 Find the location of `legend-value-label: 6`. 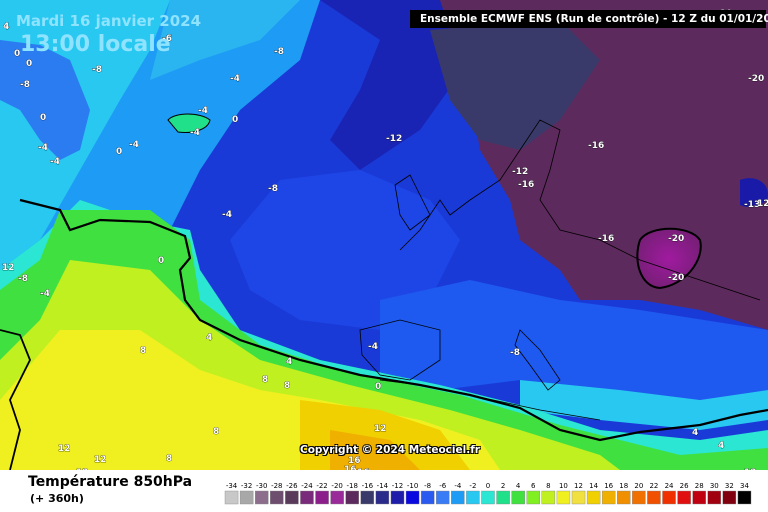

legend-value-label: 6 is located at coordinates (533, 486).